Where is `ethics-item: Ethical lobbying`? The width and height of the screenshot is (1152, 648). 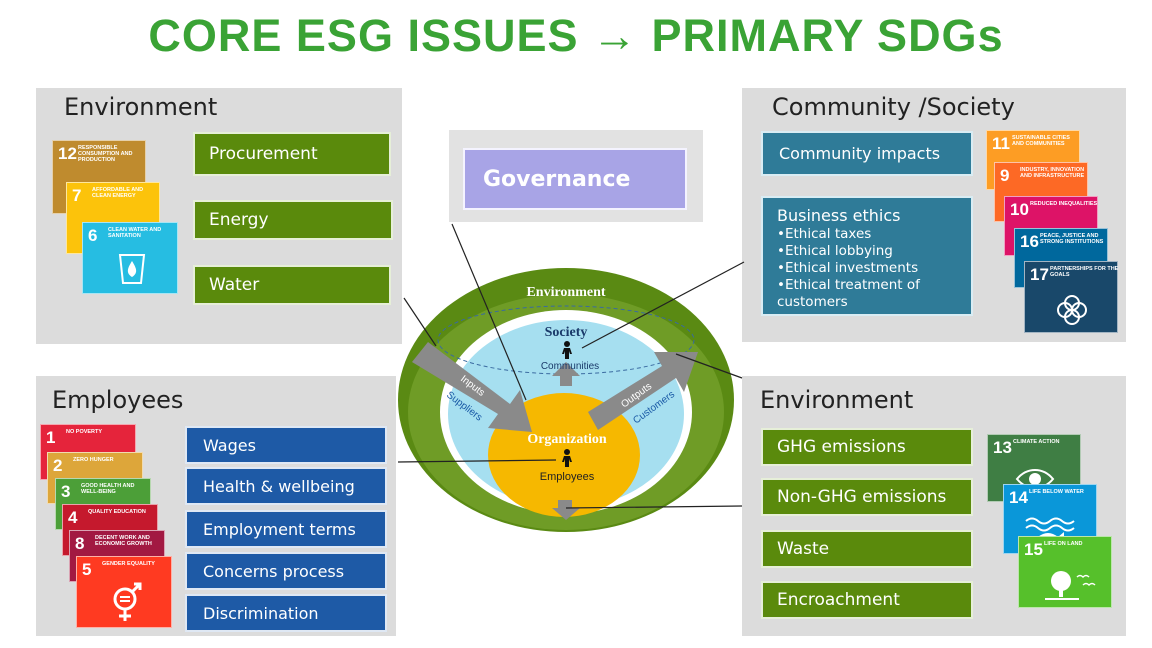 ethics-item: Ethical lobbying is located at coordinates (874, 251).